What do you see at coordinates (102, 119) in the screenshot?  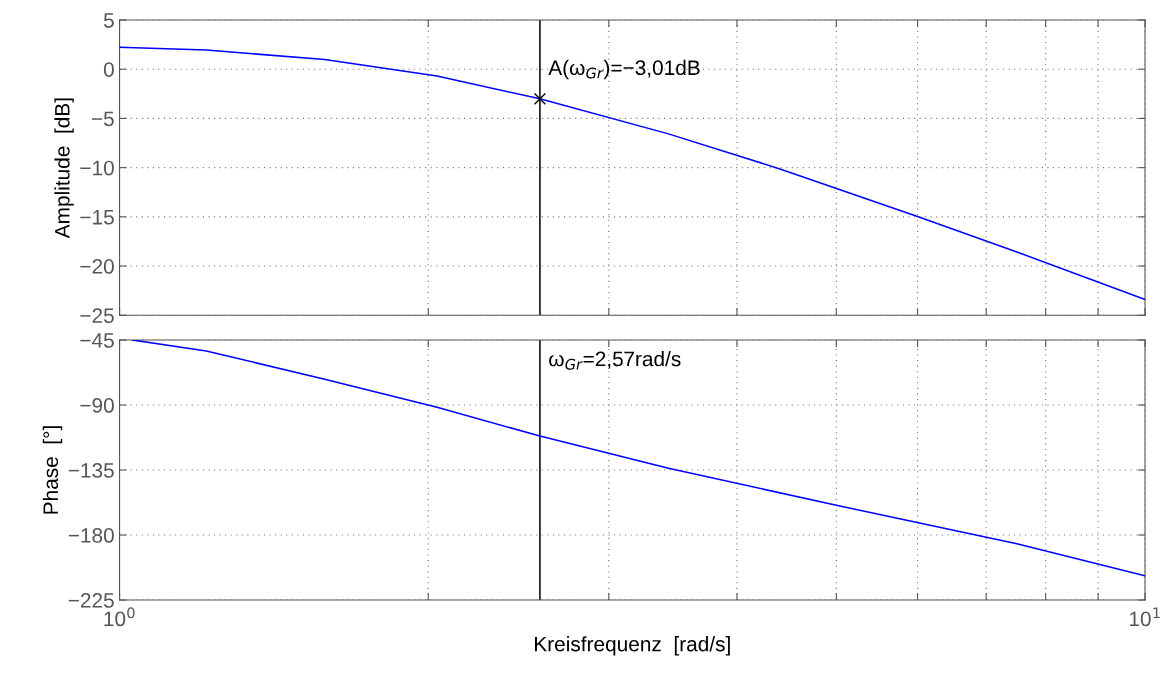 I see `y-tick-label: −5` at bounding box center [102, 119].